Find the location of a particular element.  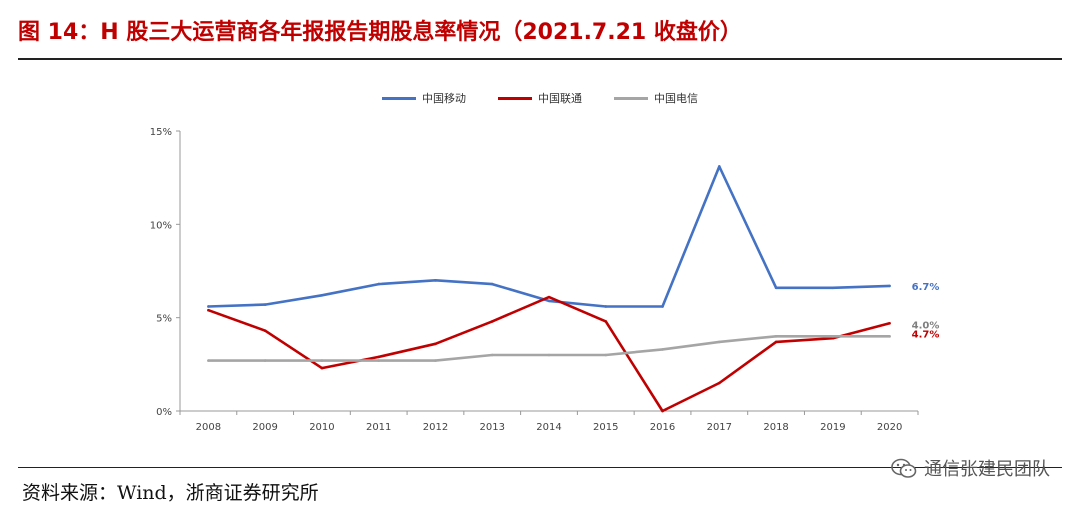

x-tick-label: 2011 is located at coordinates (378, 427).